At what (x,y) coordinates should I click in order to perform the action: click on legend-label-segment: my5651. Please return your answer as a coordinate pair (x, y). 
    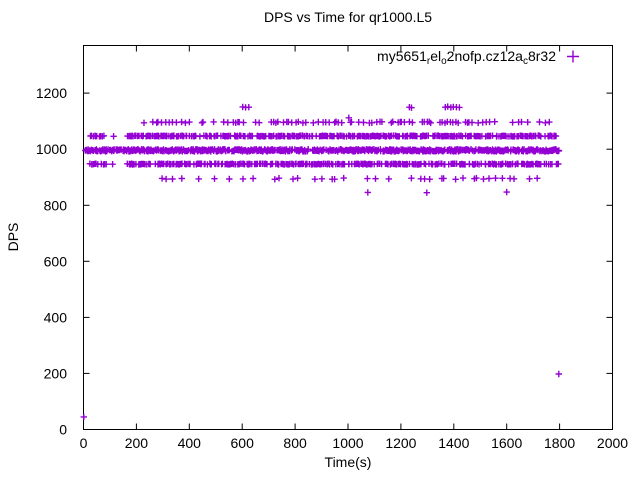
    Looking at the image, I should click on (402, 56).